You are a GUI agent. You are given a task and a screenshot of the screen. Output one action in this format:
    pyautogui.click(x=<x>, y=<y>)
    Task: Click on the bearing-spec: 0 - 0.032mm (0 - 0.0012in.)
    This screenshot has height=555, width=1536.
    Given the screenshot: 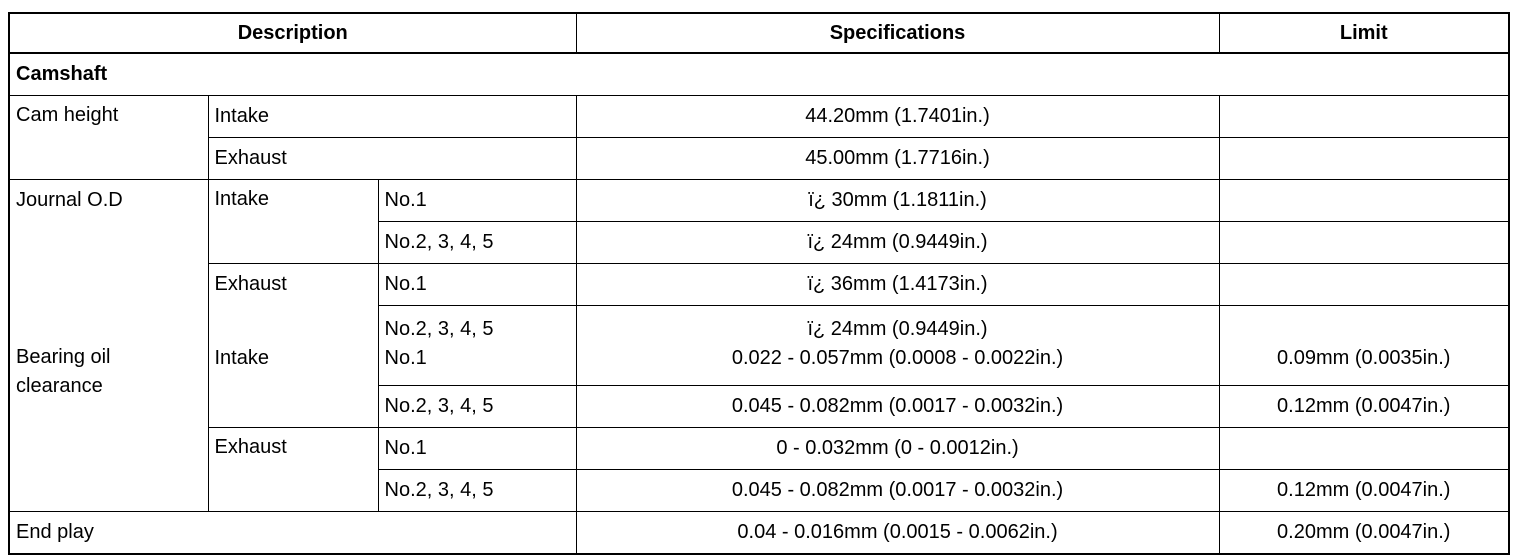 What is the action you would take?
    pyautogui.click(x=897, y=448)
    